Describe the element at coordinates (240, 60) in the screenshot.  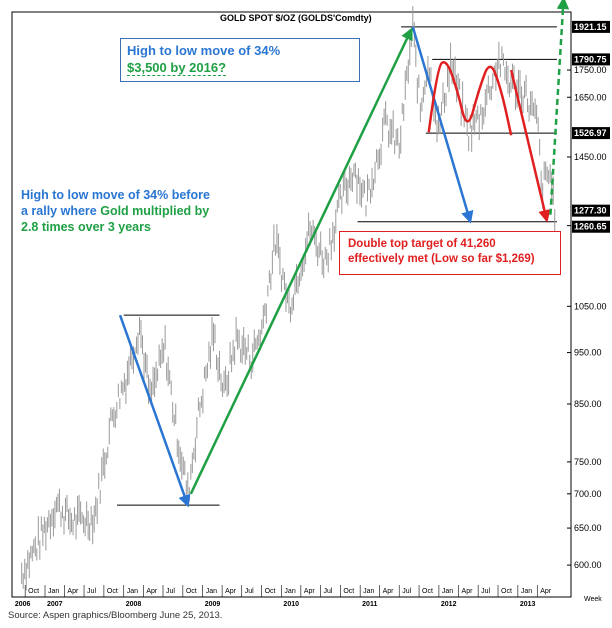
I see `annotation-box-target: High to low move of 34% $3,500 by 2016?` at that location.